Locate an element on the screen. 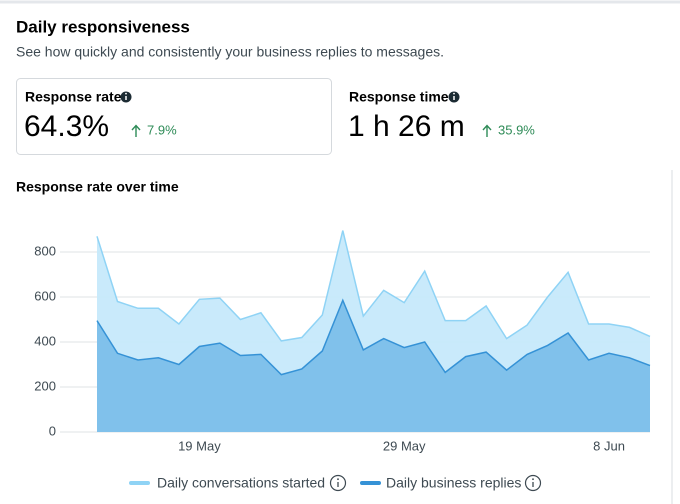  line is located at coordinates (373, 337).